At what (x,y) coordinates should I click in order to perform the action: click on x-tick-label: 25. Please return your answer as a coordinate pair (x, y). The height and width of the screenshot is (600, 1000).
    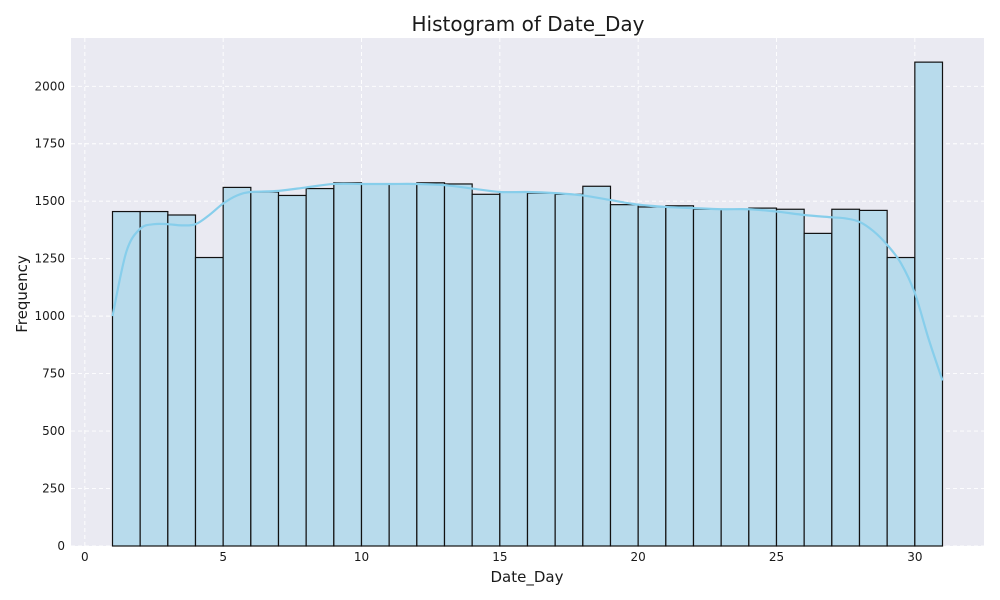
    Looking at the image, I should click on (776, 557).